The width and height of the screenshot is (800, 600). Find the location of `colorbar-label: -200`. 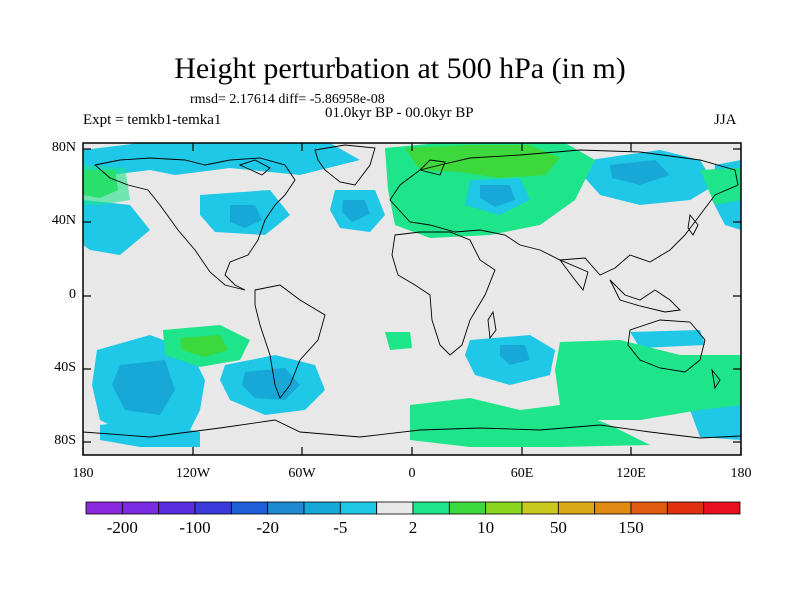

colorbar-label: -200 is located at coordinates (122, 527).